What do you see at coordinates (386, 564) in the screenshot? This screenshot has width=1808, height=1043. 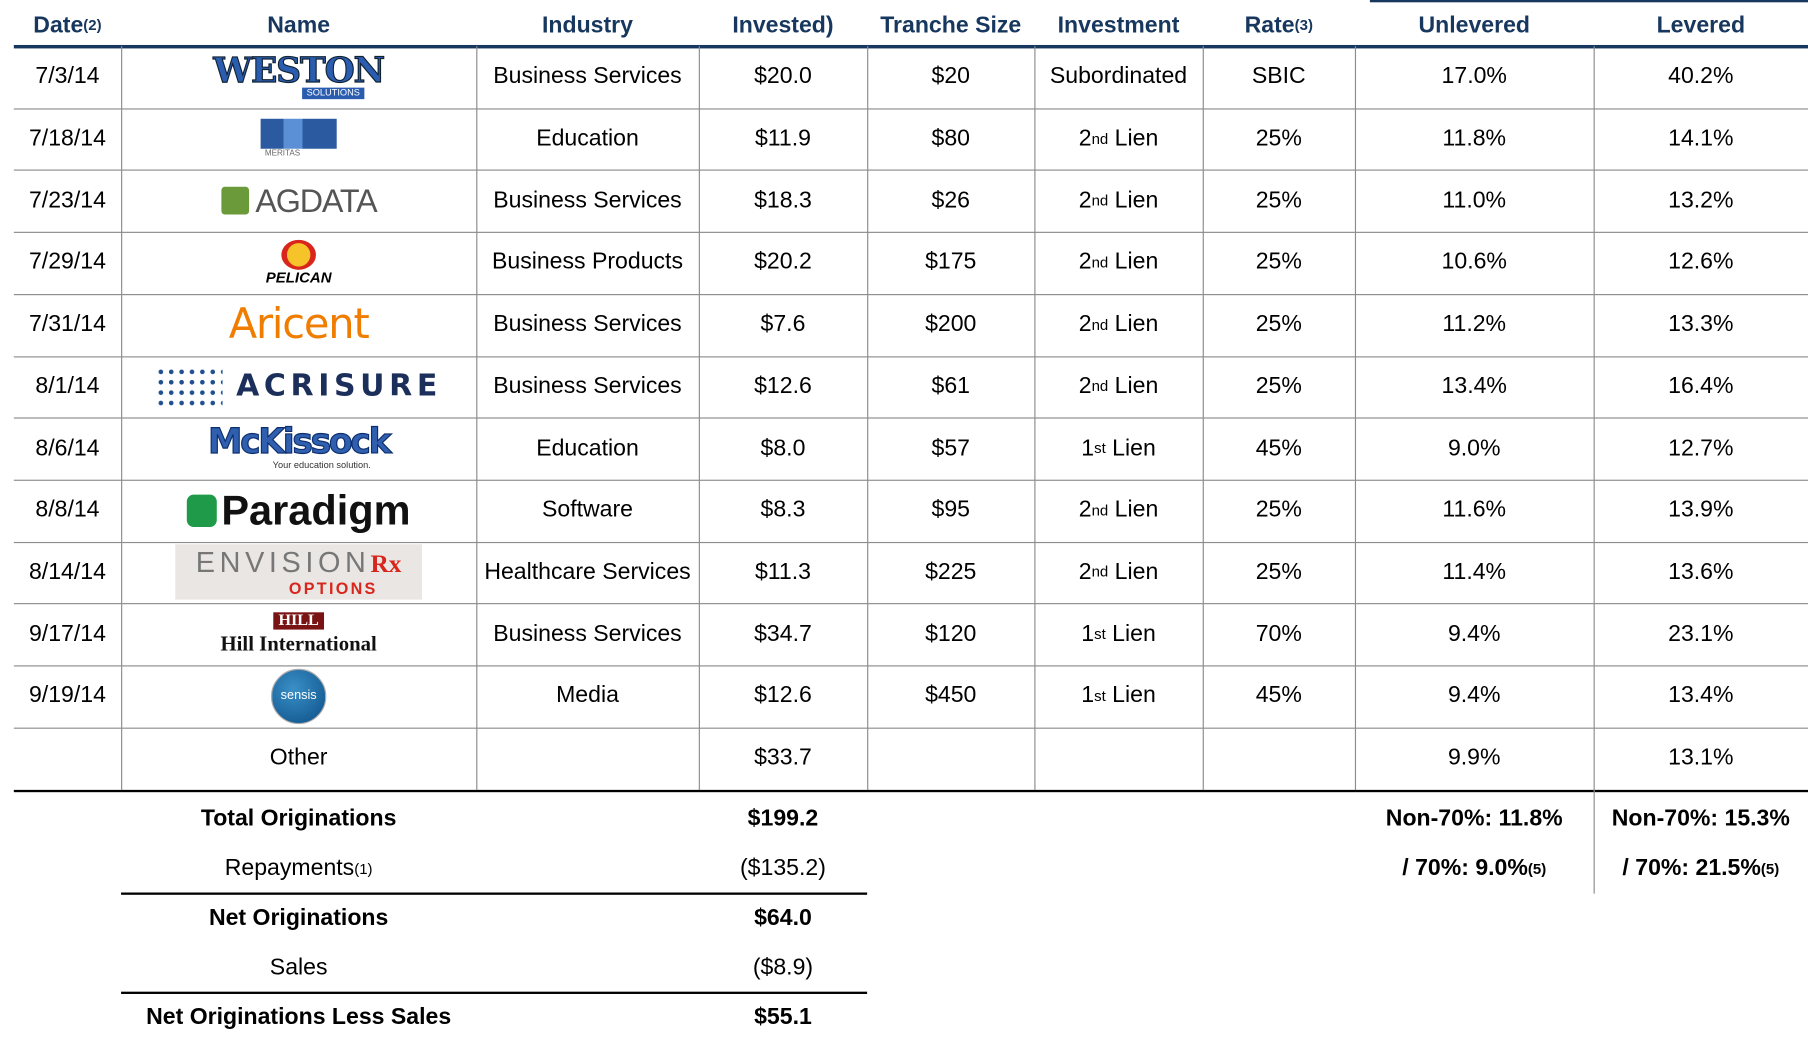 I see `logo-text: Rx` at bounding box center [386, 564].